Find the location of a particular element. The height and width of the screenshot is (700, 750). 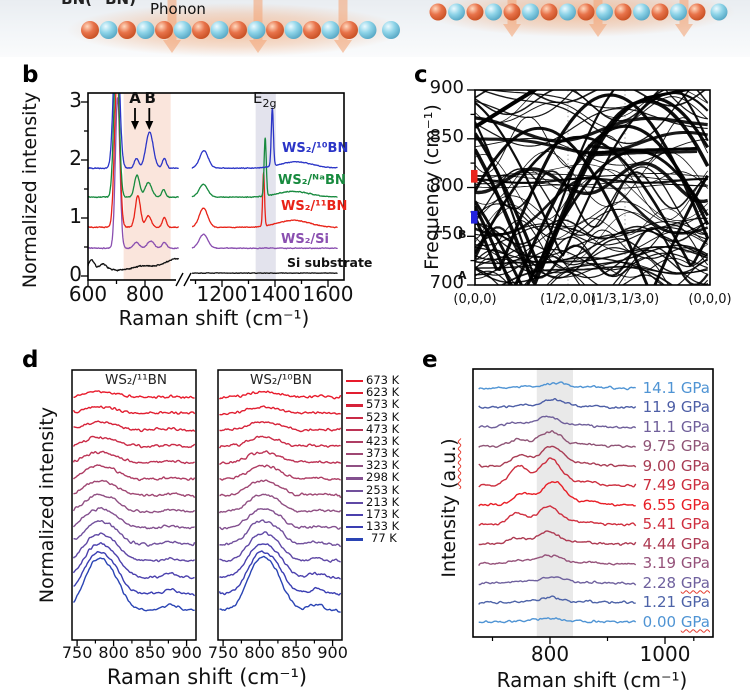

pressure-label: 11.1 GPa is located at coordinates (676, 426).